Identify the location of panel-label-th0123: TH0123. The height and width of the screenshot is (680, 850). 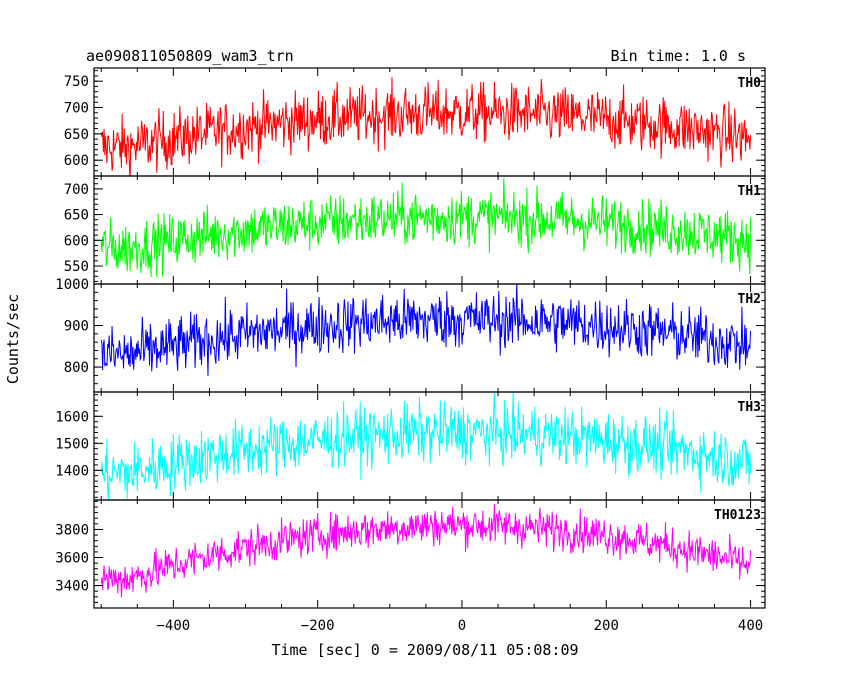
(737, 515).